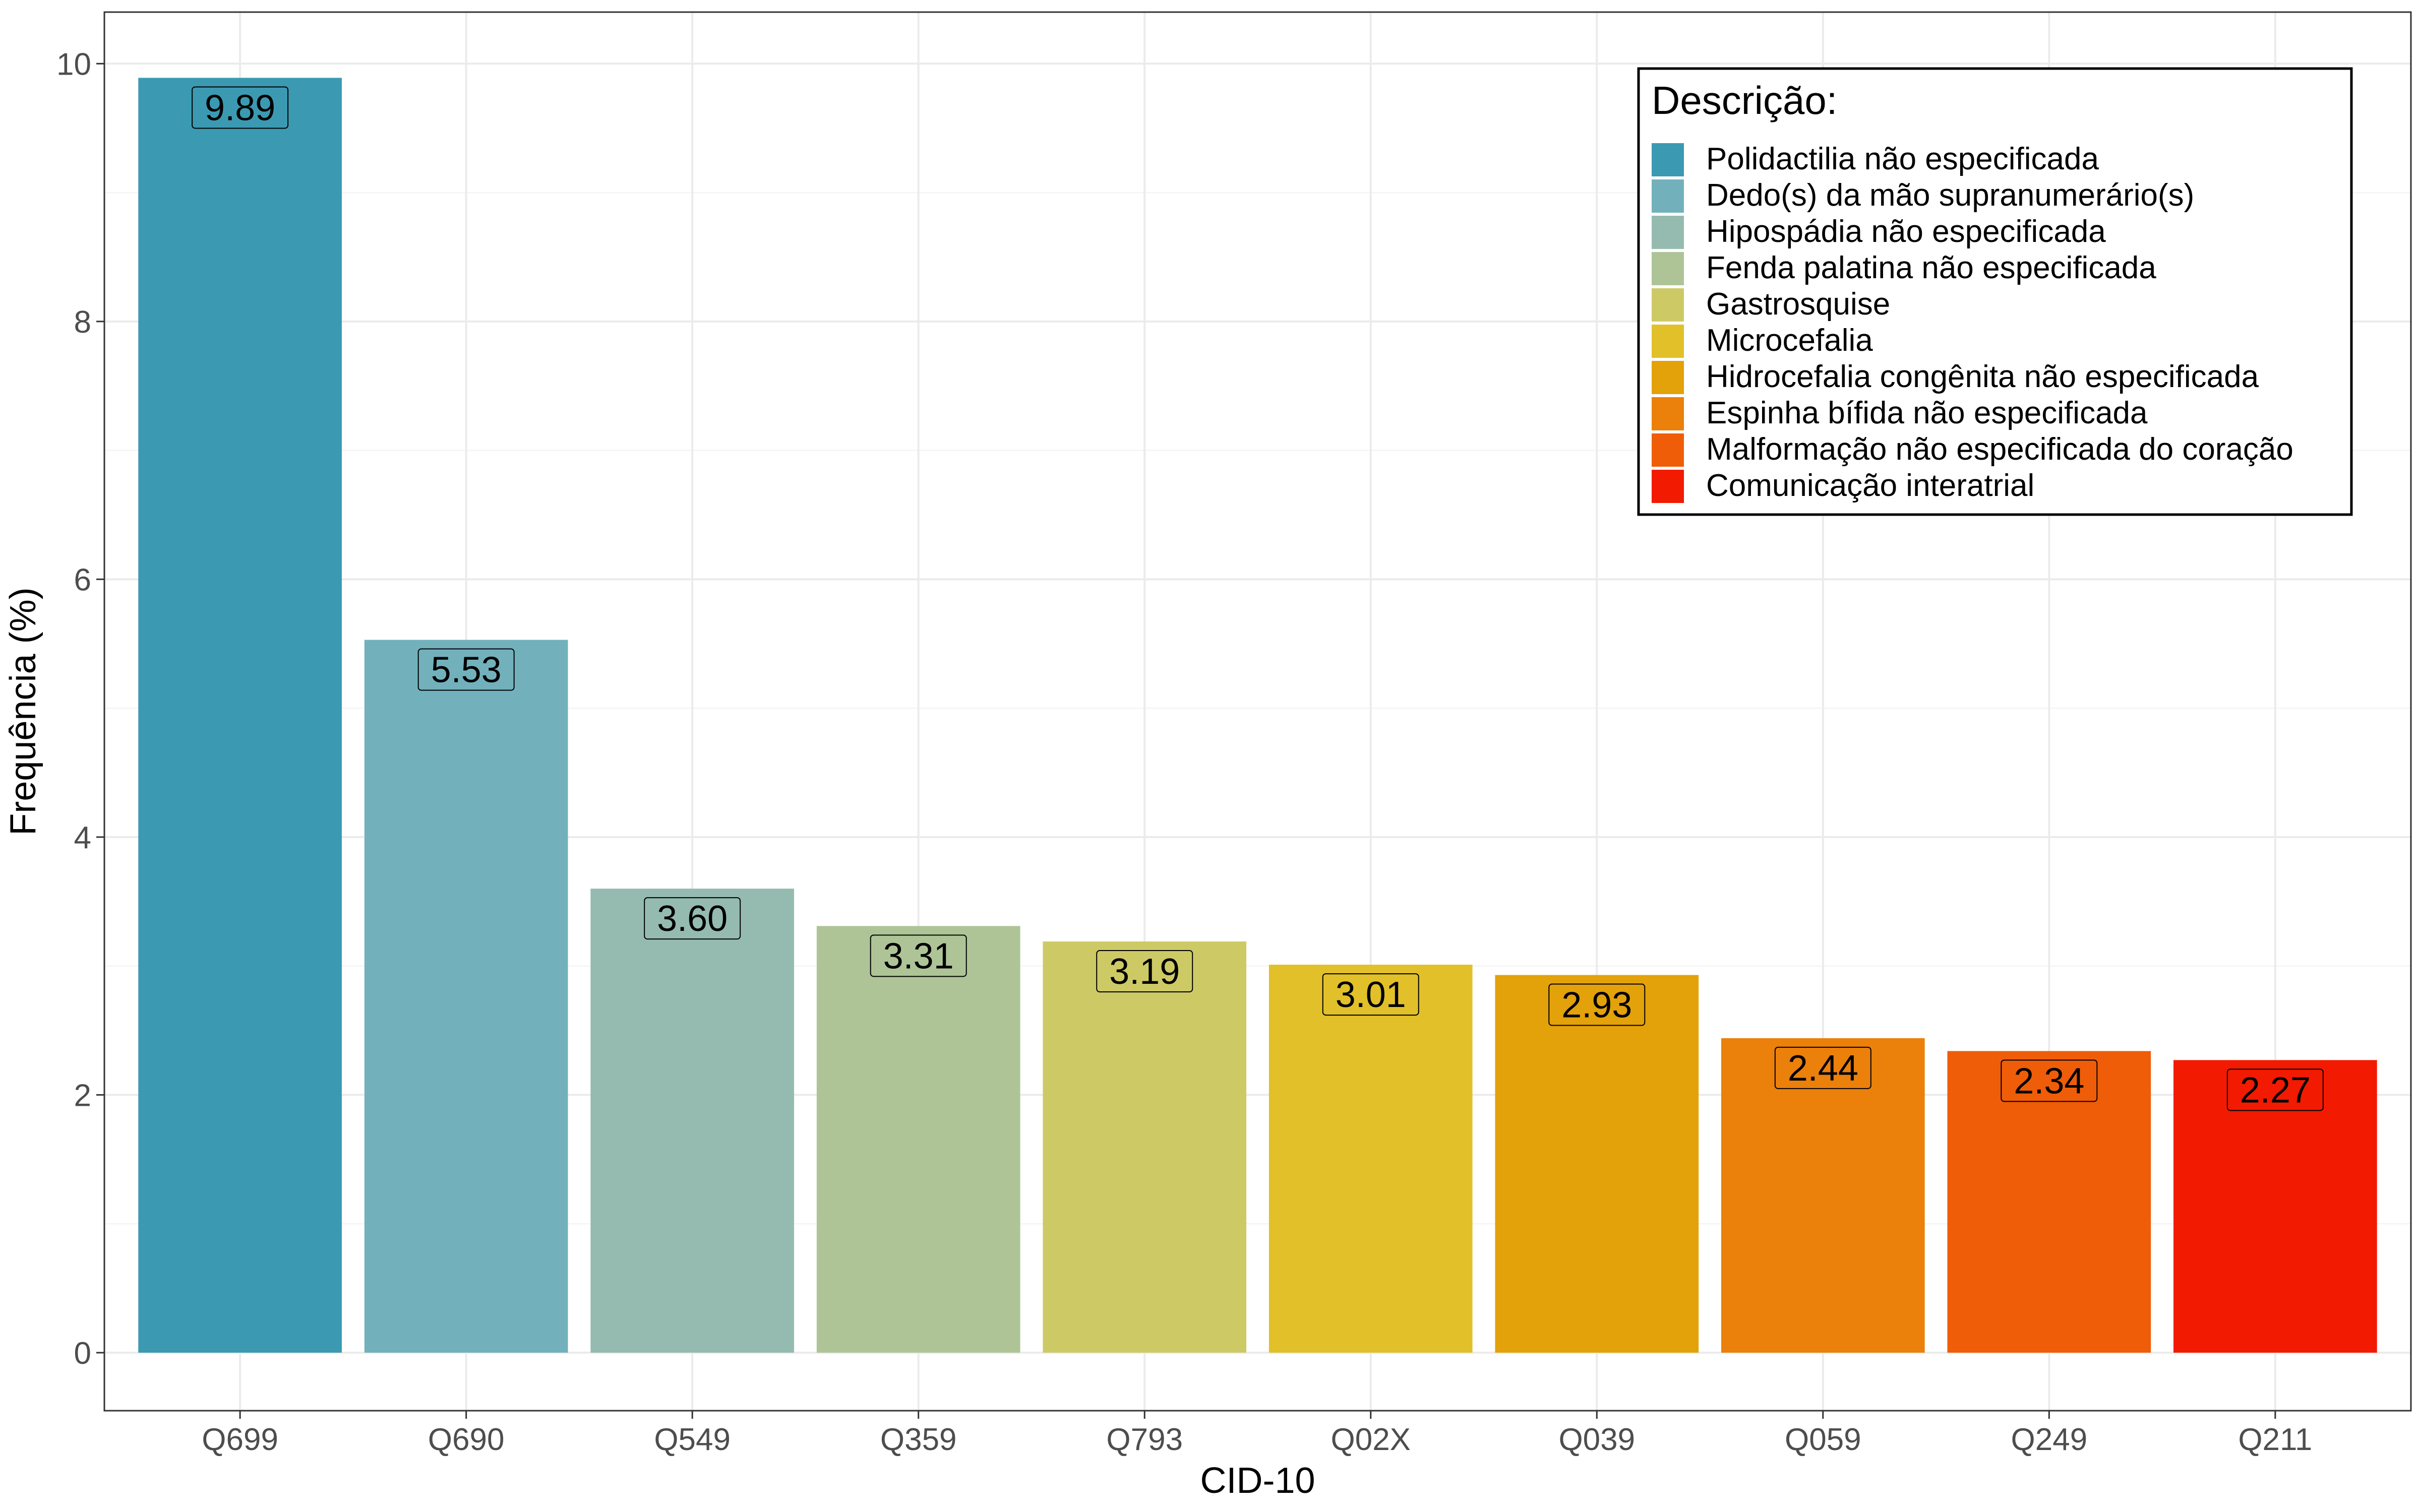 Image resolution: width=2420 pixels, height=1512 pixels. What do you see at coordinates (1906, 232) in the screenshot?
I see `legend-label: Hipospádia não especificada` at bounding box center [1906, 232].